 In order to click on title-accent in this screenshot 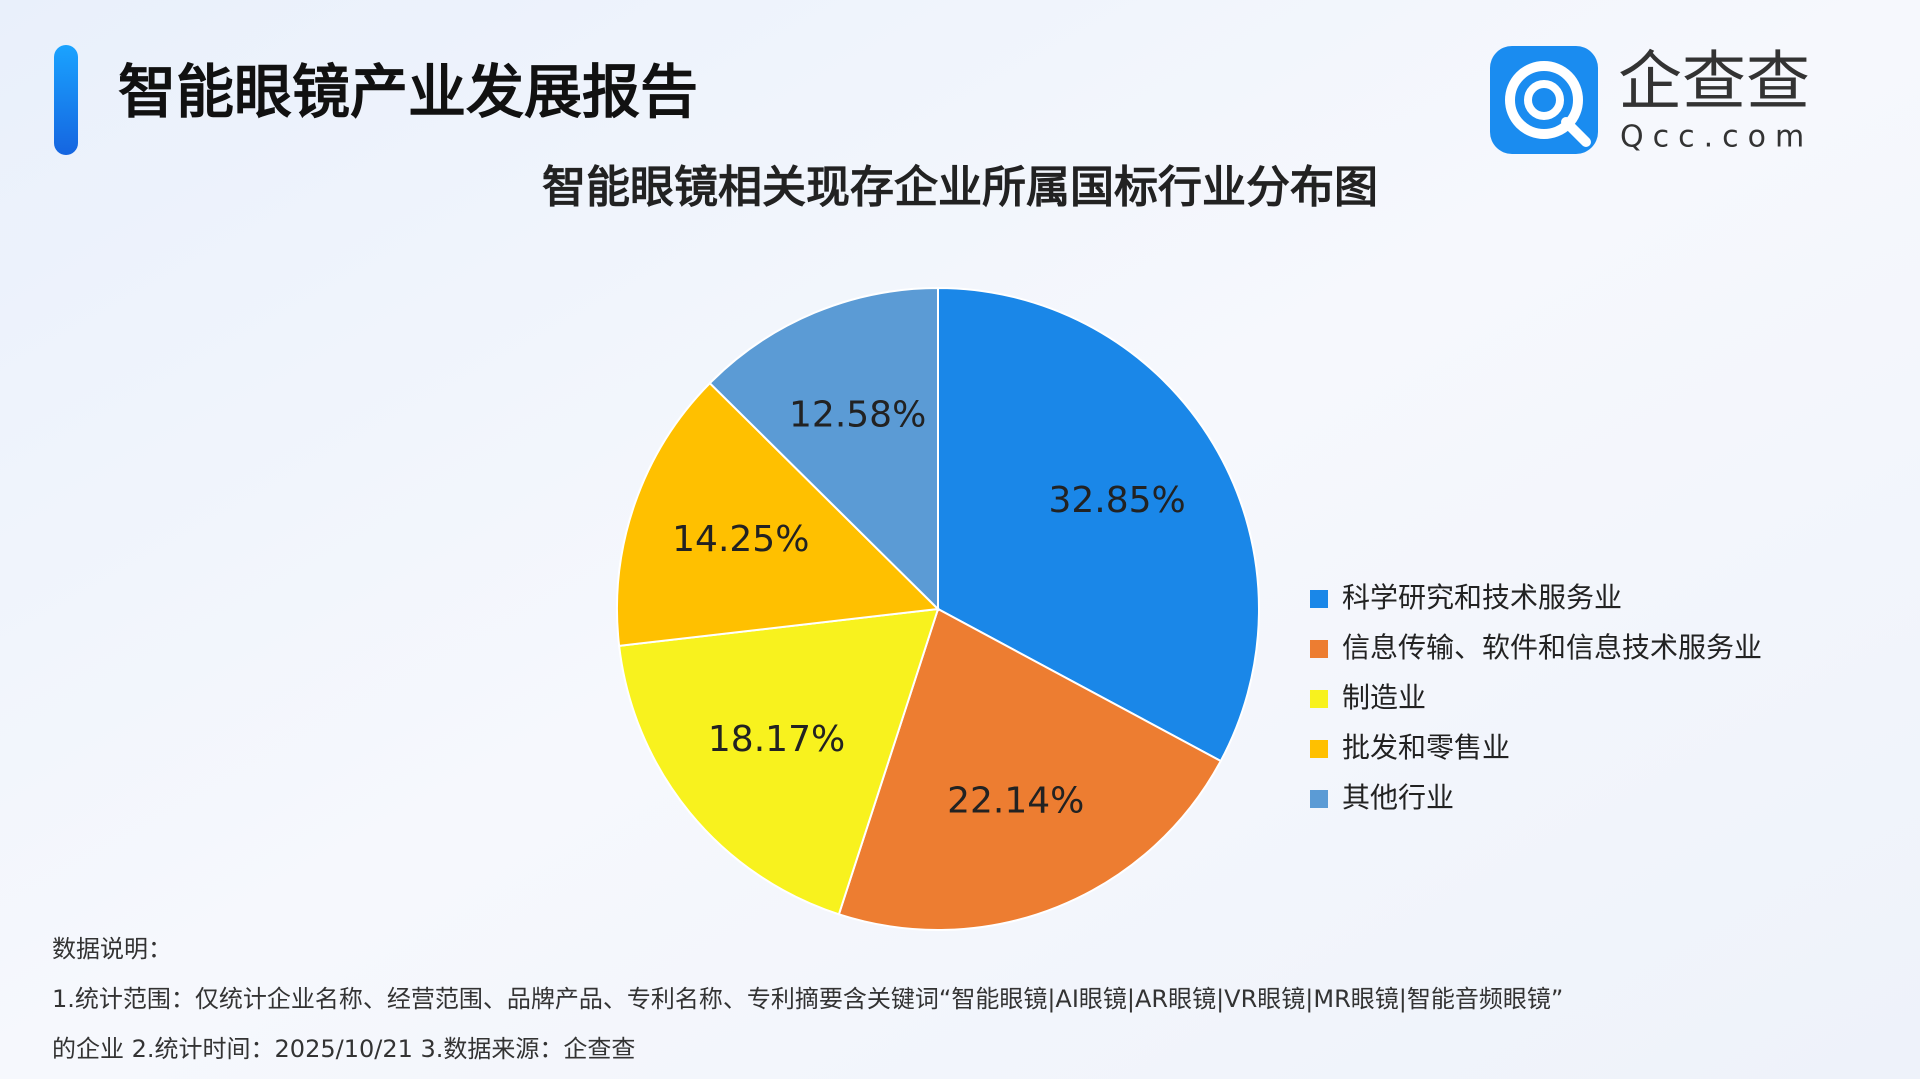, I will do `click(66, 100)`.